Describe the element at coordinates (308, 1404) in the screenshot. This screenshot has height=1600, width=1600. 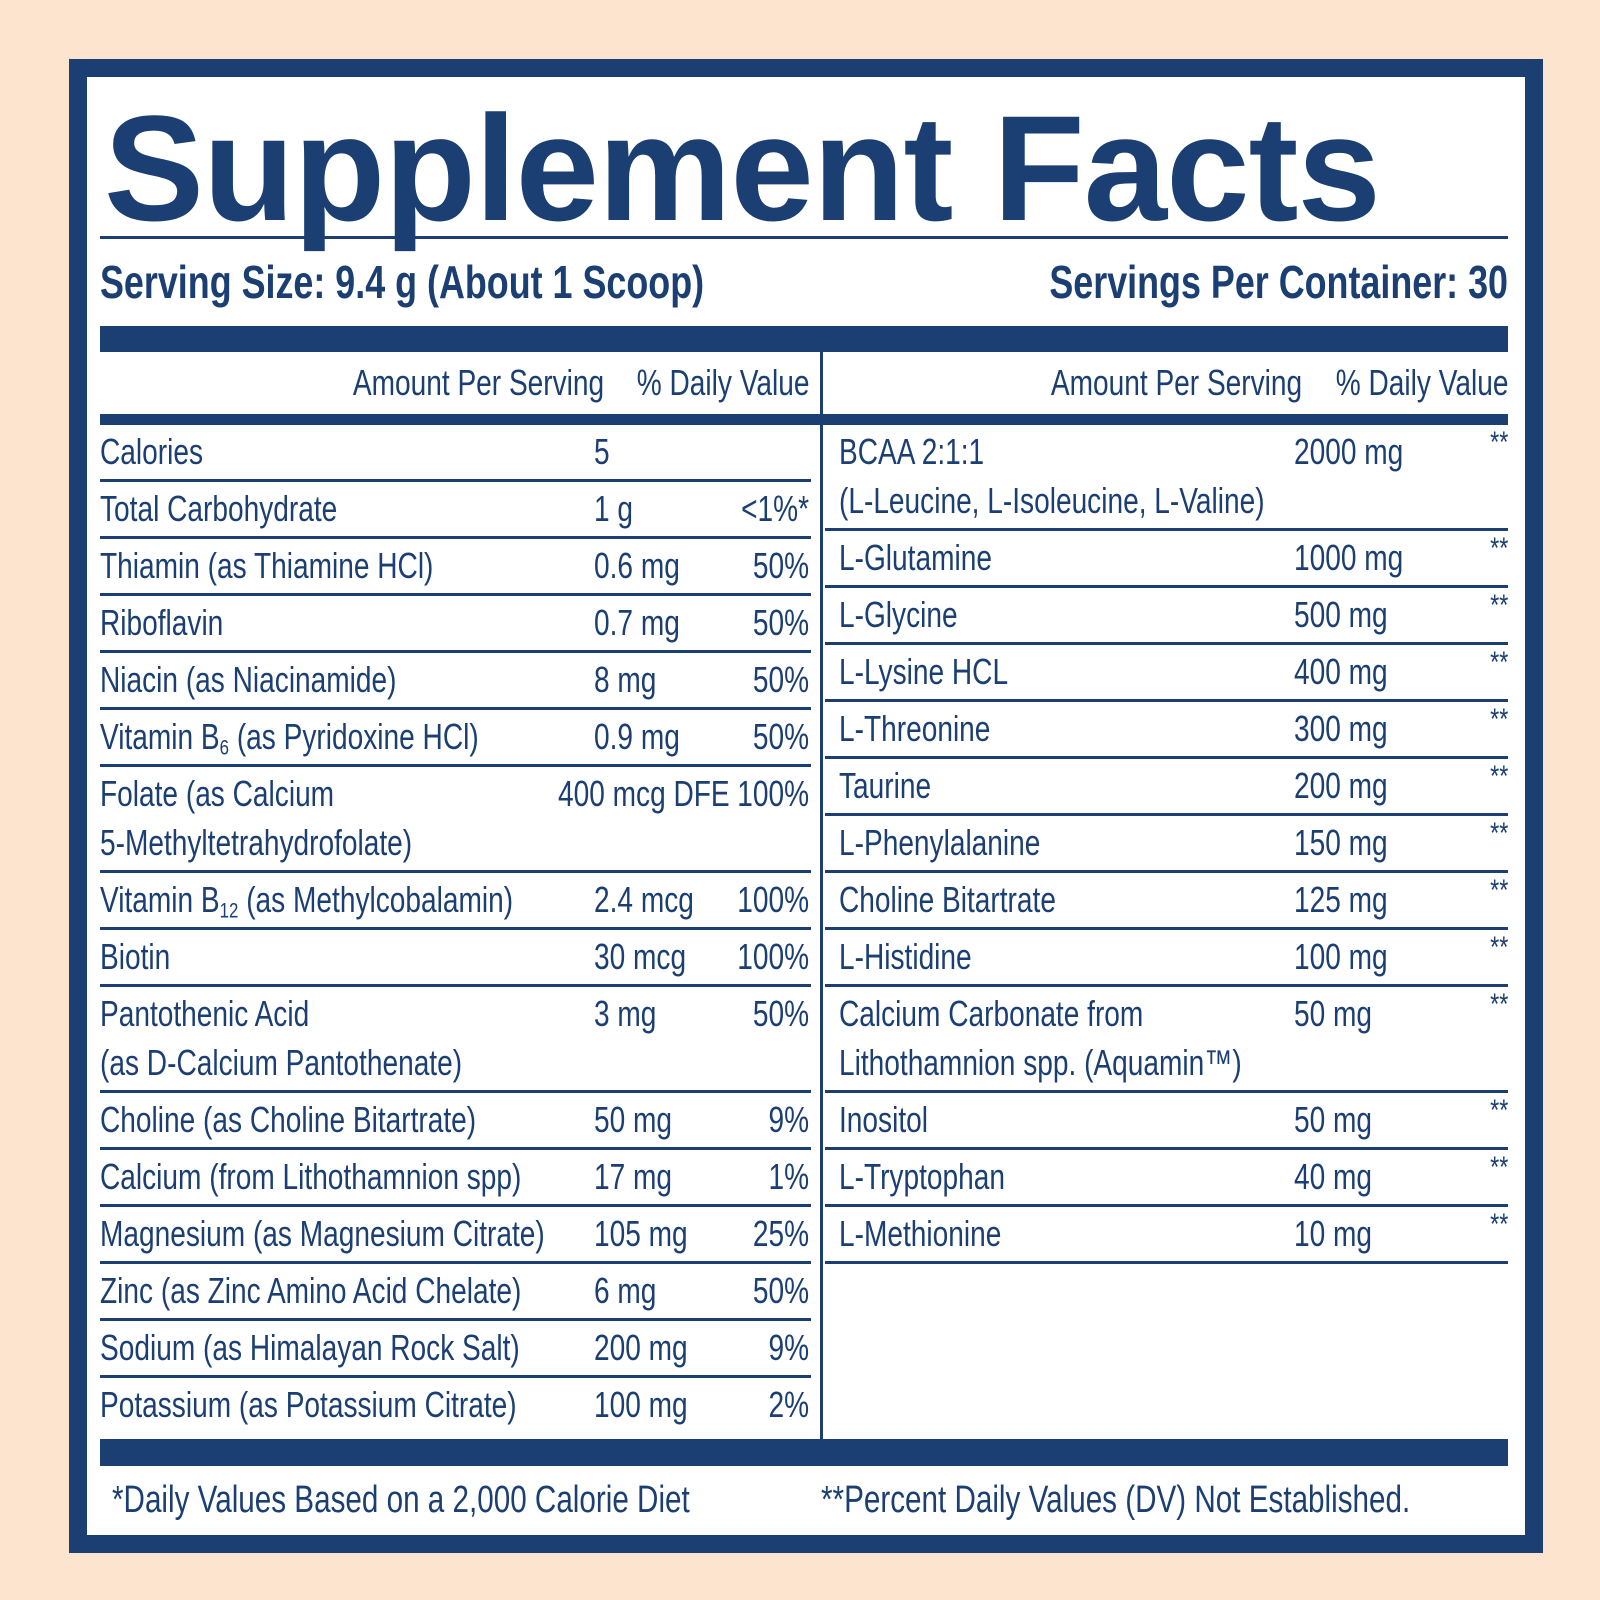
I see `ingredient-name: Potassium (as Potassium Citrate)` at that location.